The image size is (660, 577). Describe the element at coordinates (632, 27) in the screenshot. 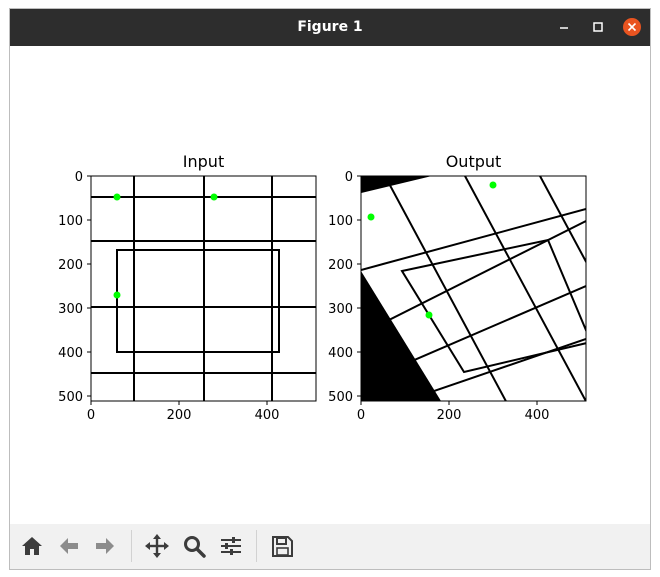

I see `close-icon` at that location.